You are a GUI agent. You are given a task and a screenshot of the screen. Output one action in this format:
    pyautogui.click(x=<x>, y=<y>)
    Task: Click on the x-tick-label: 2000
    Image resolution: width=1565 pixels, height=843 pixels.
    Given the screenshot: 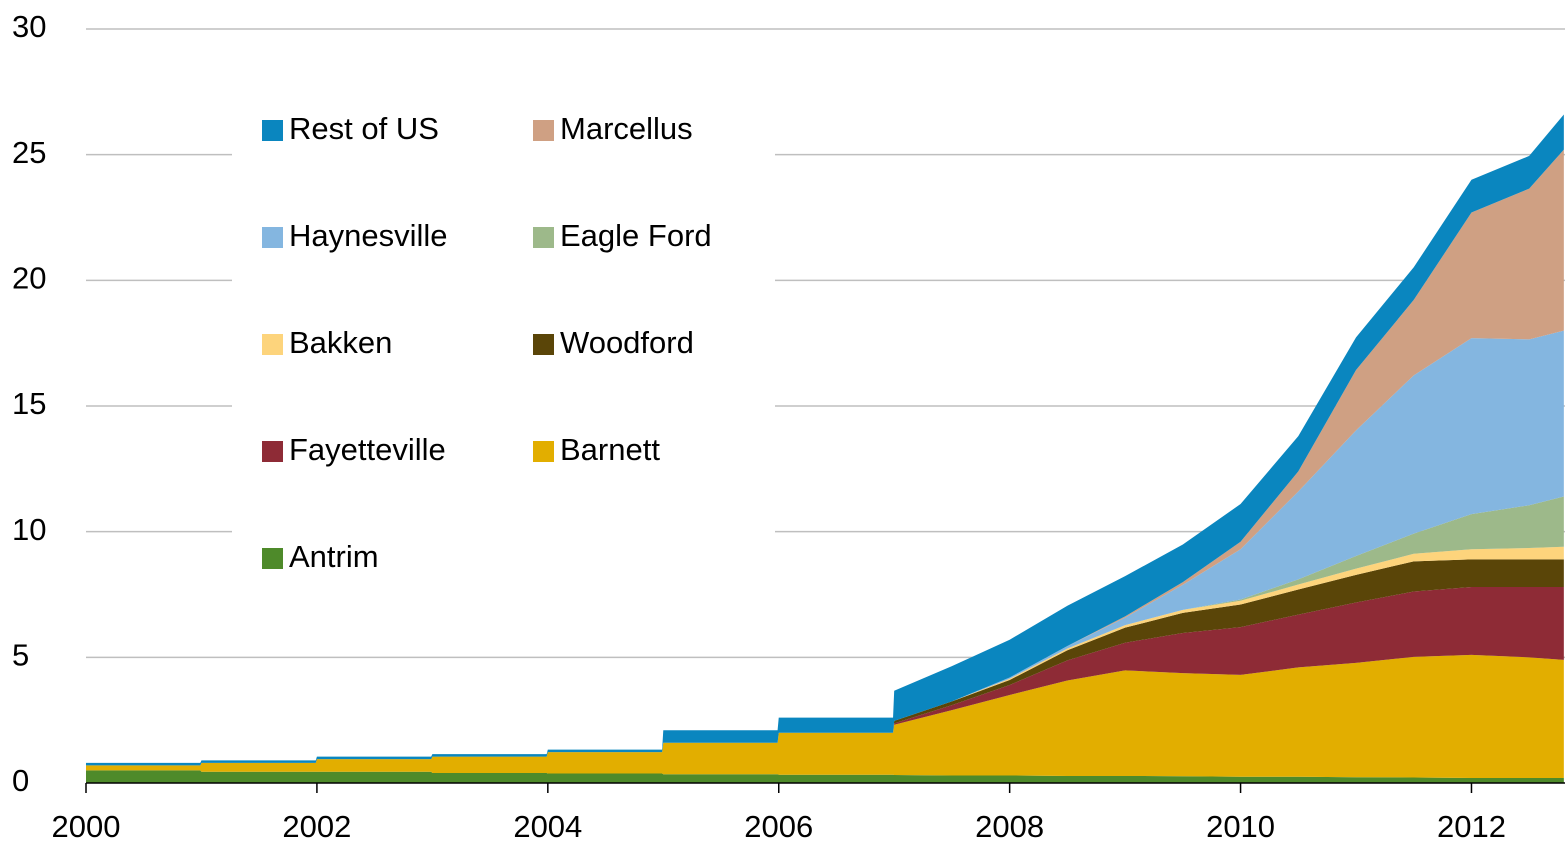 What is the action you would take?
    pyautogui.click(x=86, y=826)
    